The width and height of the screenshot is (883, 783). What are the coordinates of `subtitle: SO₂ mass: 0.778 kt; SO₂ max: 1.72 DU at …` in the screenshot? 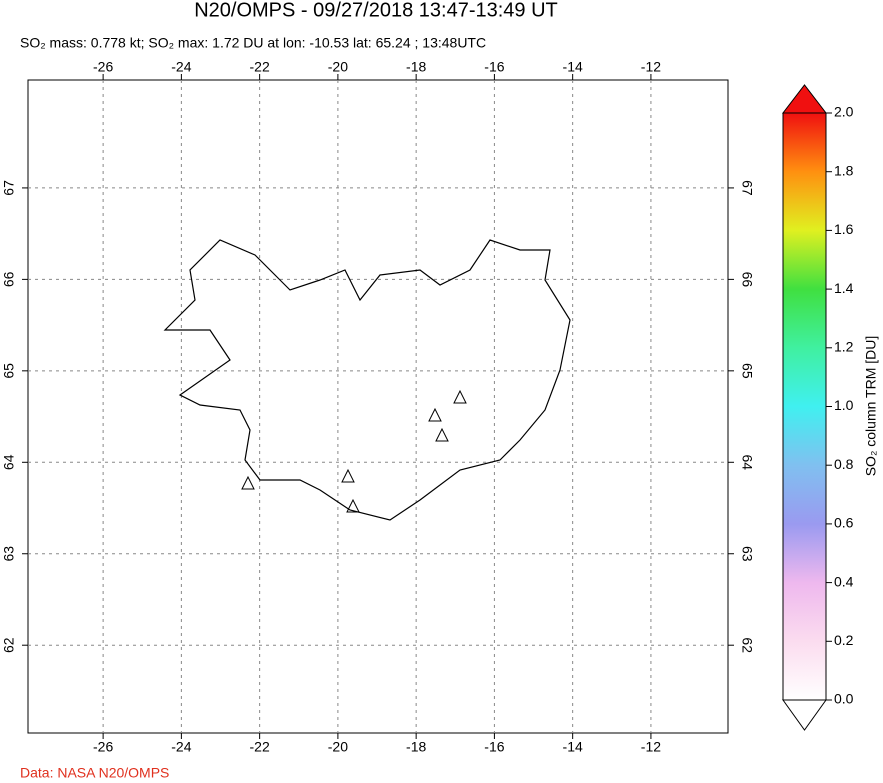 It's located at (253, 43).